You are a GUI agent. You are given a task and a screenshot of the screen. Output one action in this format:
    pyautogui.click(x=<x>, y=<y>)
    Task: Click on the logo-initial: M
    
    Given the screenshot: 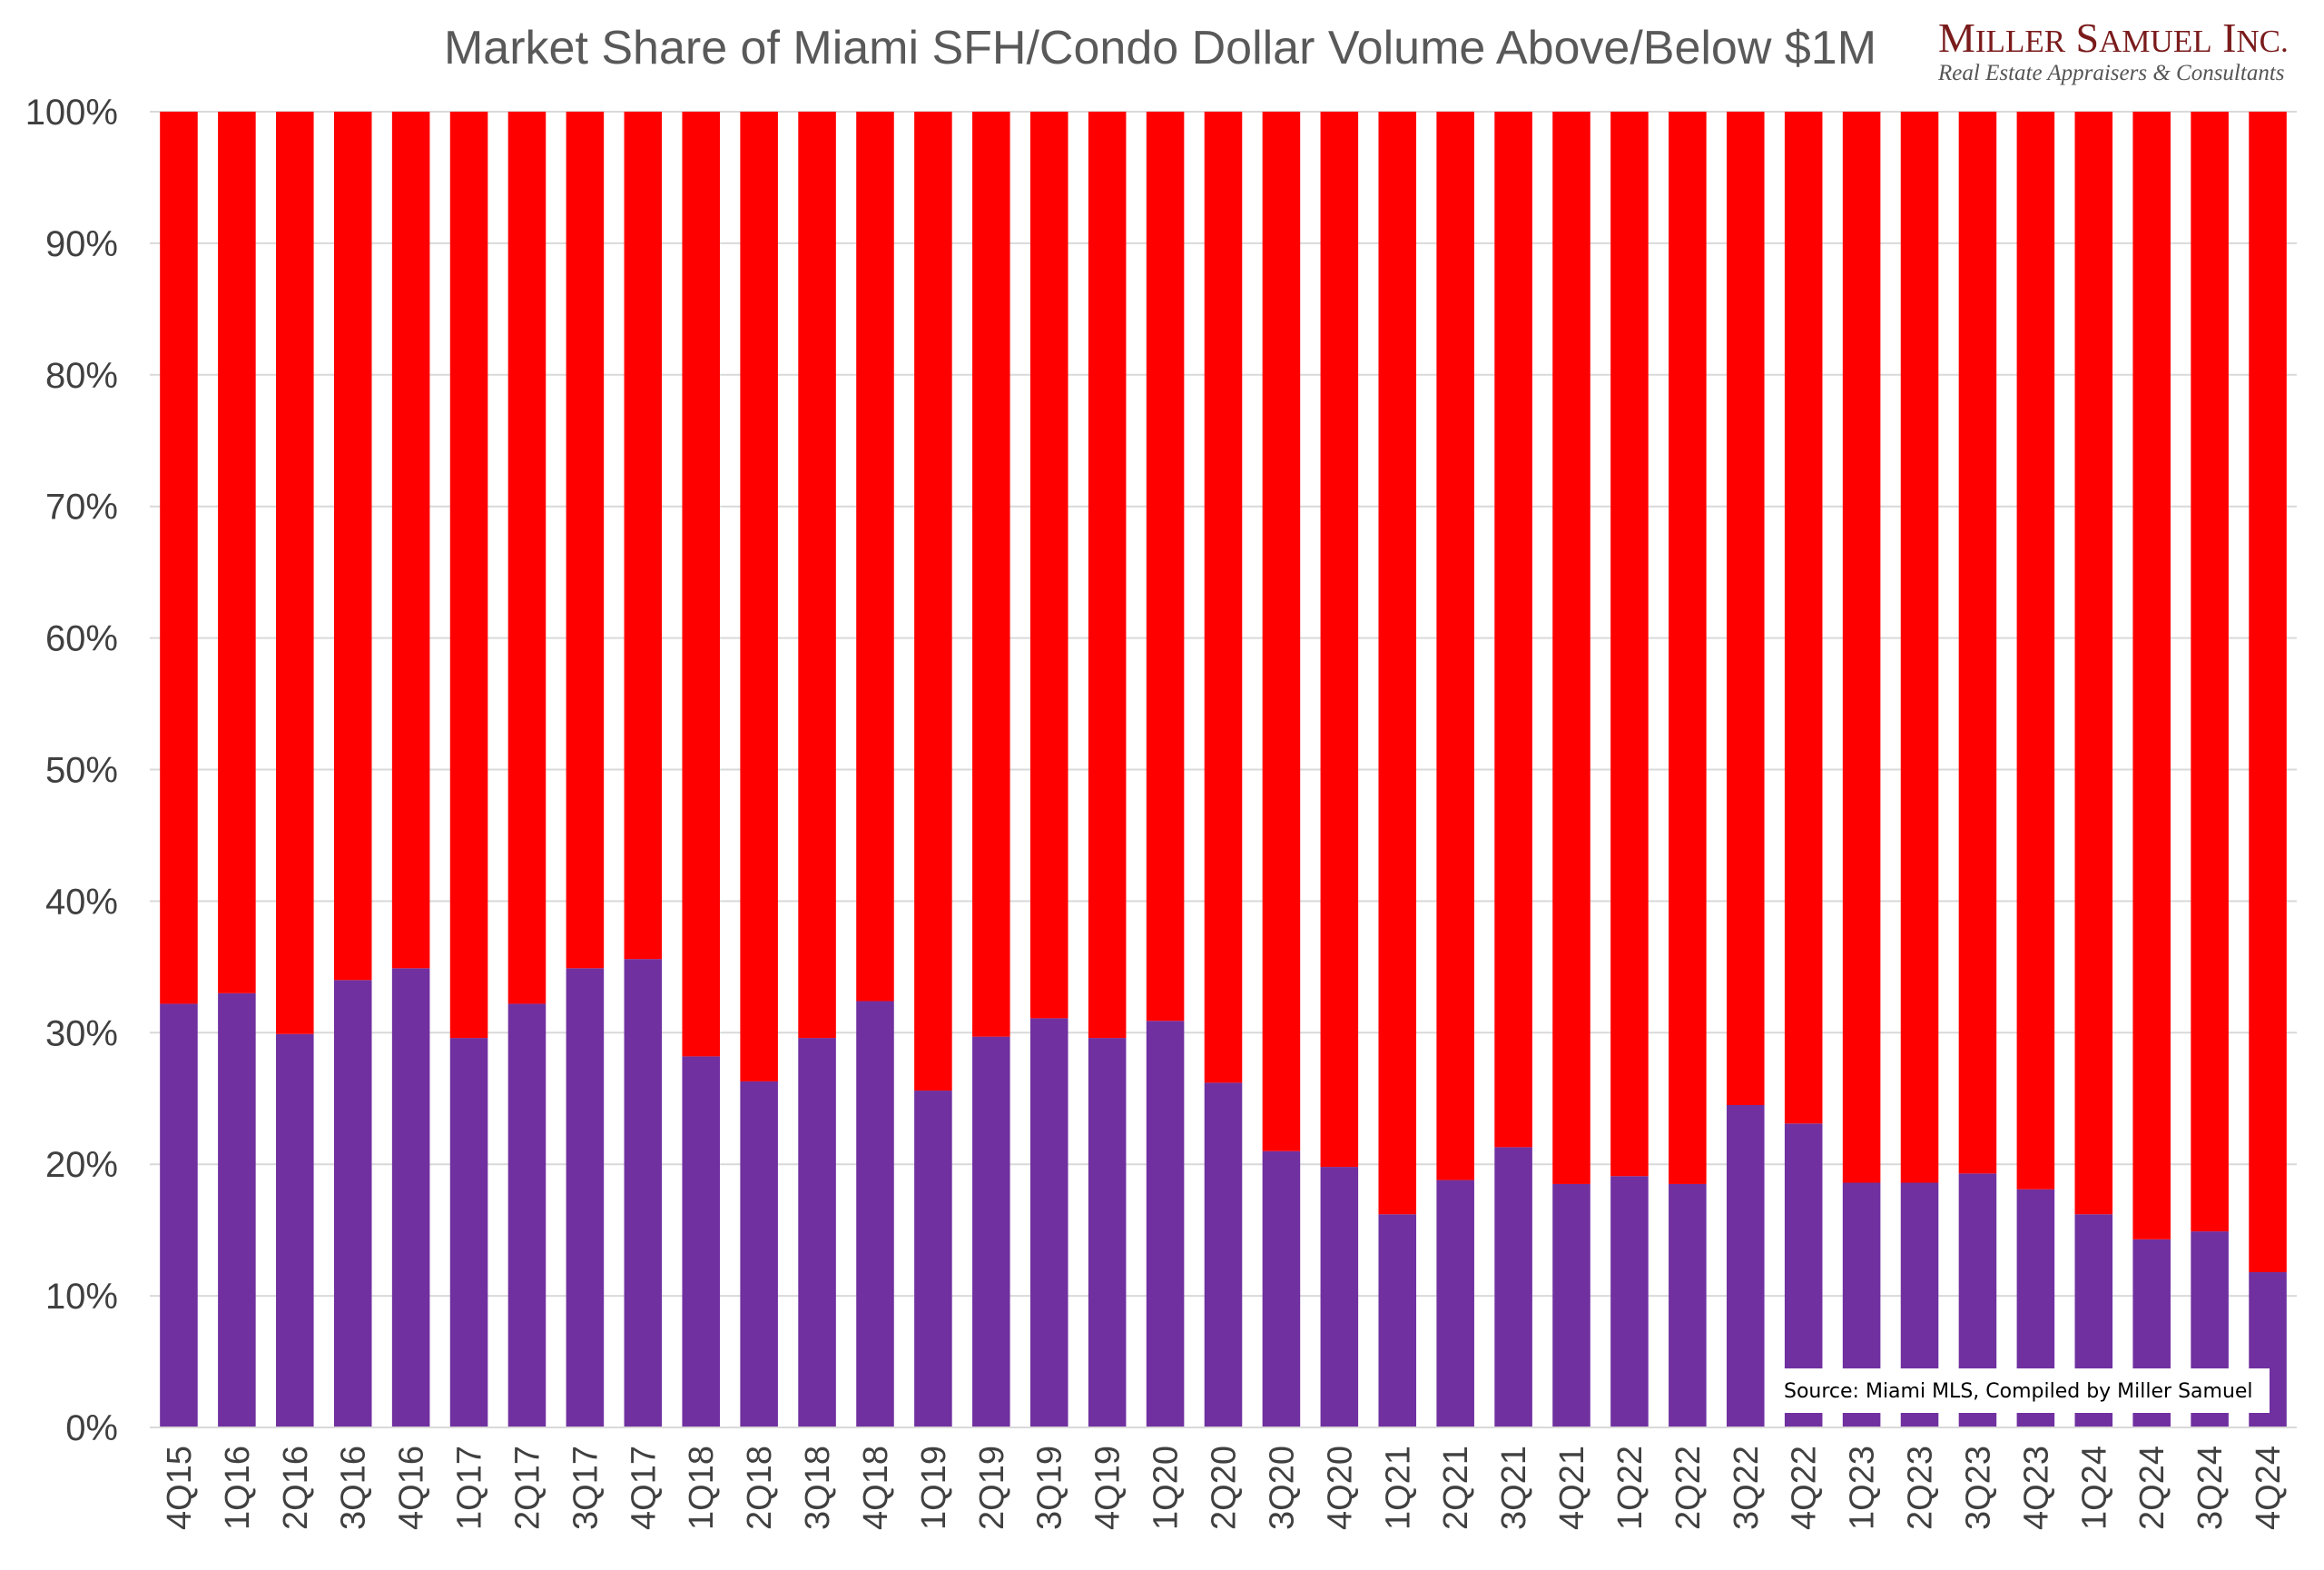 What is the action you would take?
    pyautogui.click(x=1956, y=38)
    